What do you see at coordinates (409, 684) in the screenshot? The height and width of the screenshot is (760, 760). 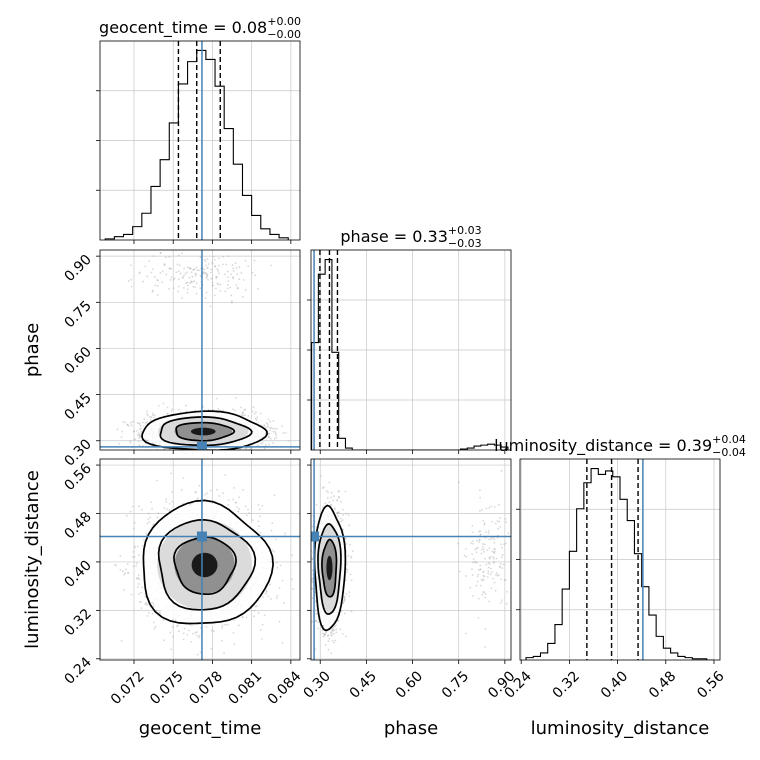 I see `x-tick-label-phase: 0.60` at bounding box center [409, 684].